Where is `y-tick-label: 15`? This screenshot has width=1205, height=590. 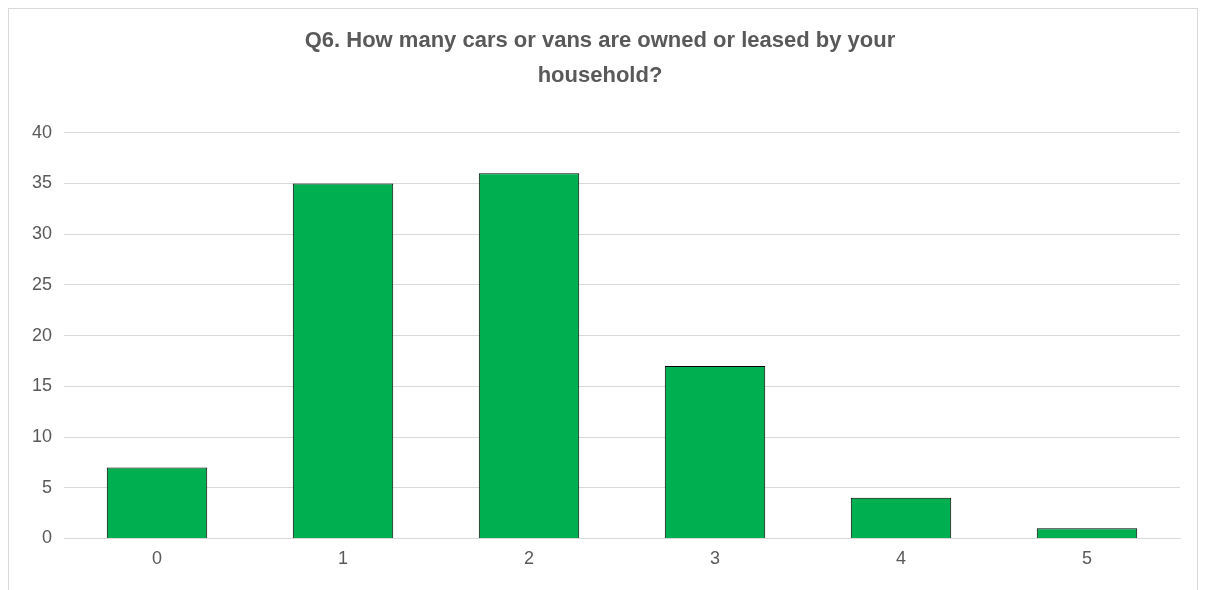
y-tick-label: 15 is located at coordinates (42, 385).